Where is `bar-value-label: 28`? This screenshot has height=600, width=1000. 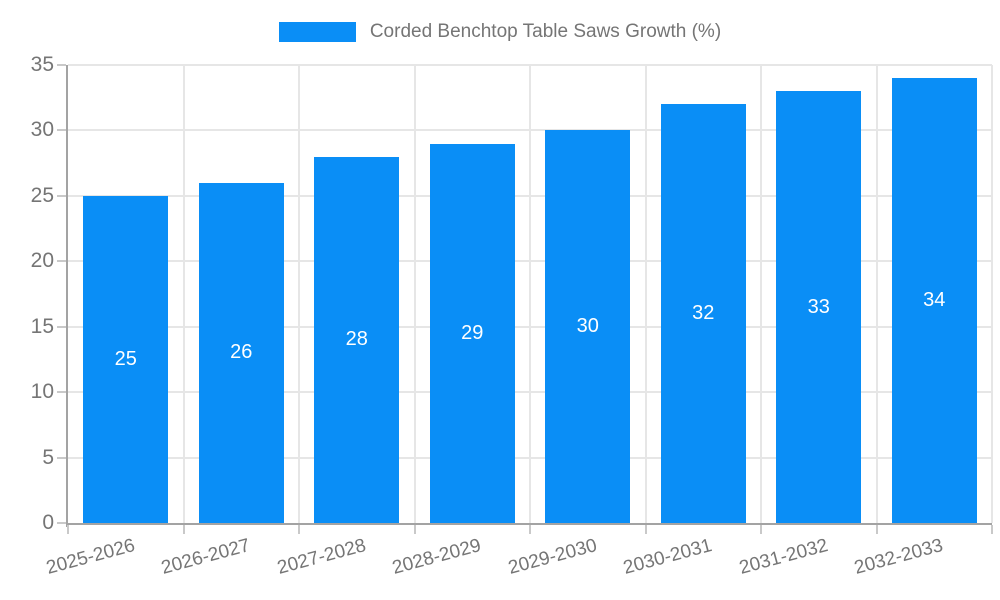 bar-value-label: 28 is located at coordinates (356, 339).